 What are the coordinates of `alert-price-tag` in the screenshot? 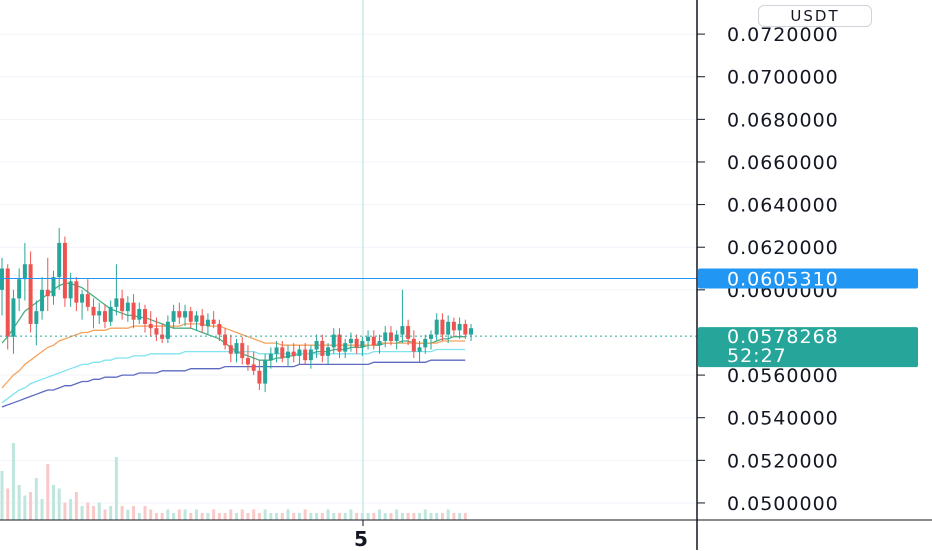 It's located at (808, 278).